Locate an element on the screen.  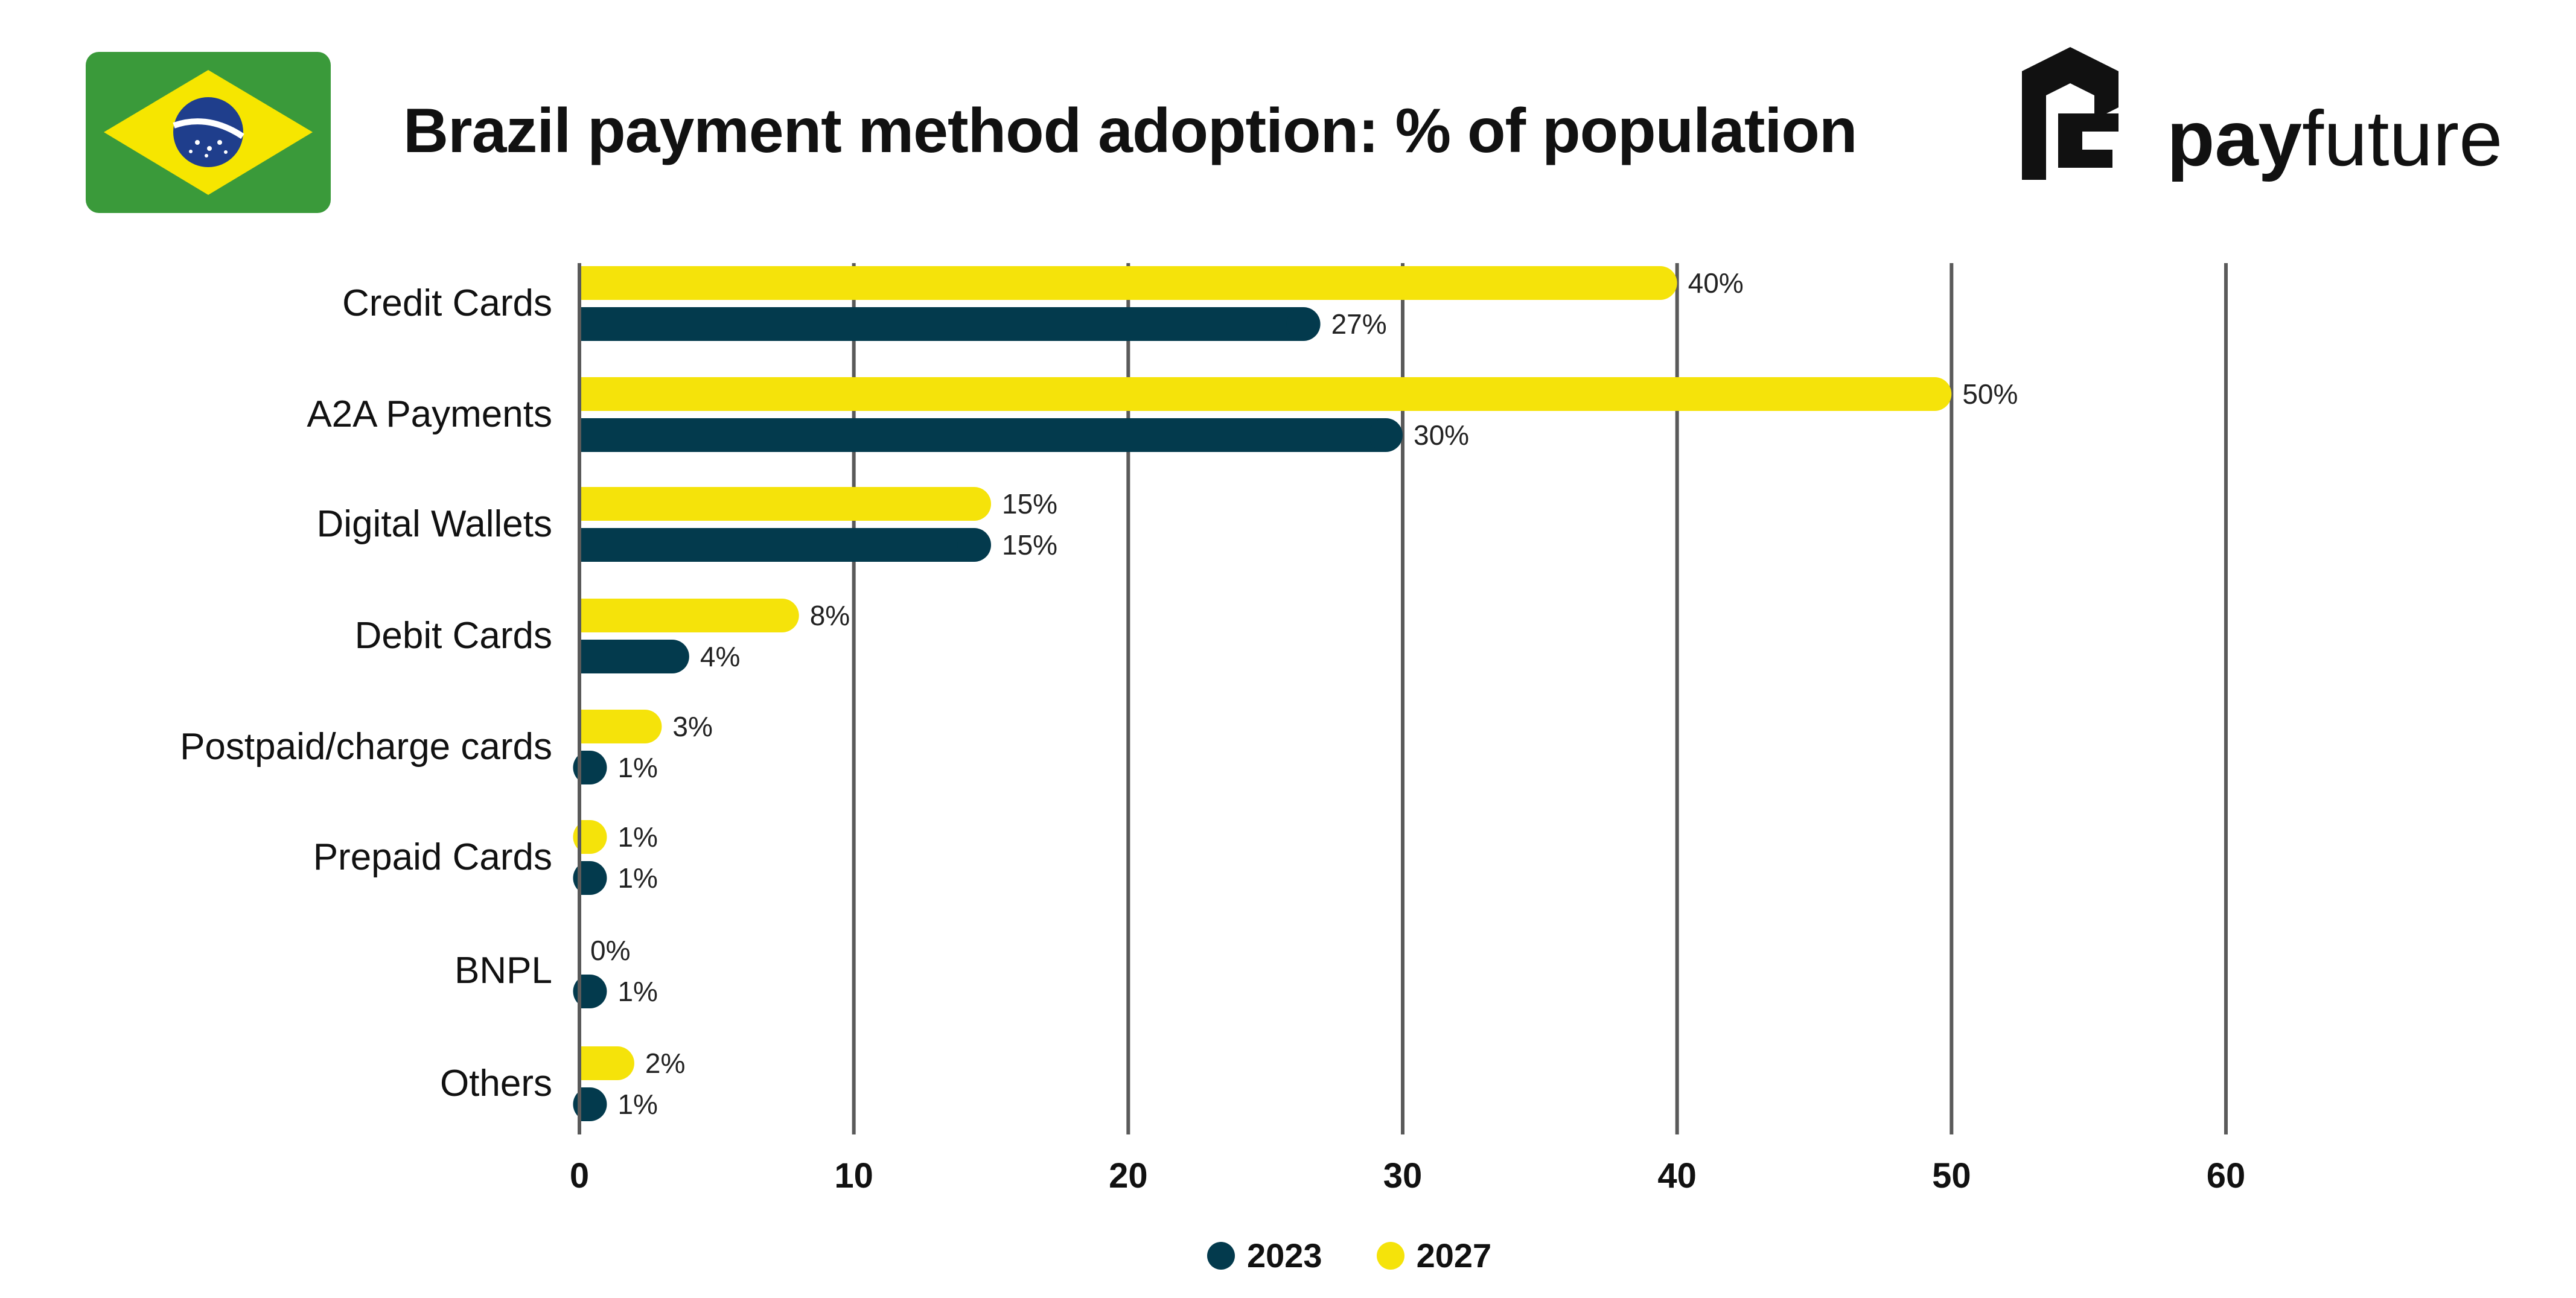
category-label: Credit Cards is located at coordinates (447, 303).